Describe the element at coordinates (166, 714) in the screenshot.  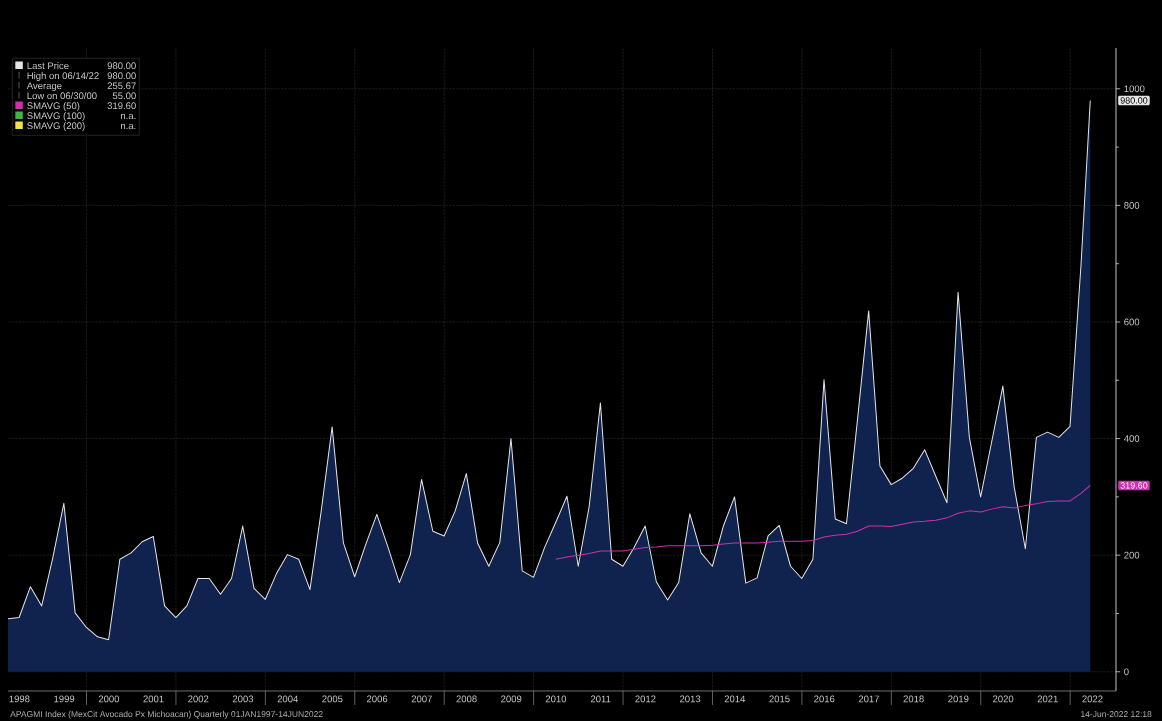
I see `text: APAGMI Index (MexCit Avocado Px Michoacan) Quarterly 01JAN1997-14JUN2022` at that location.